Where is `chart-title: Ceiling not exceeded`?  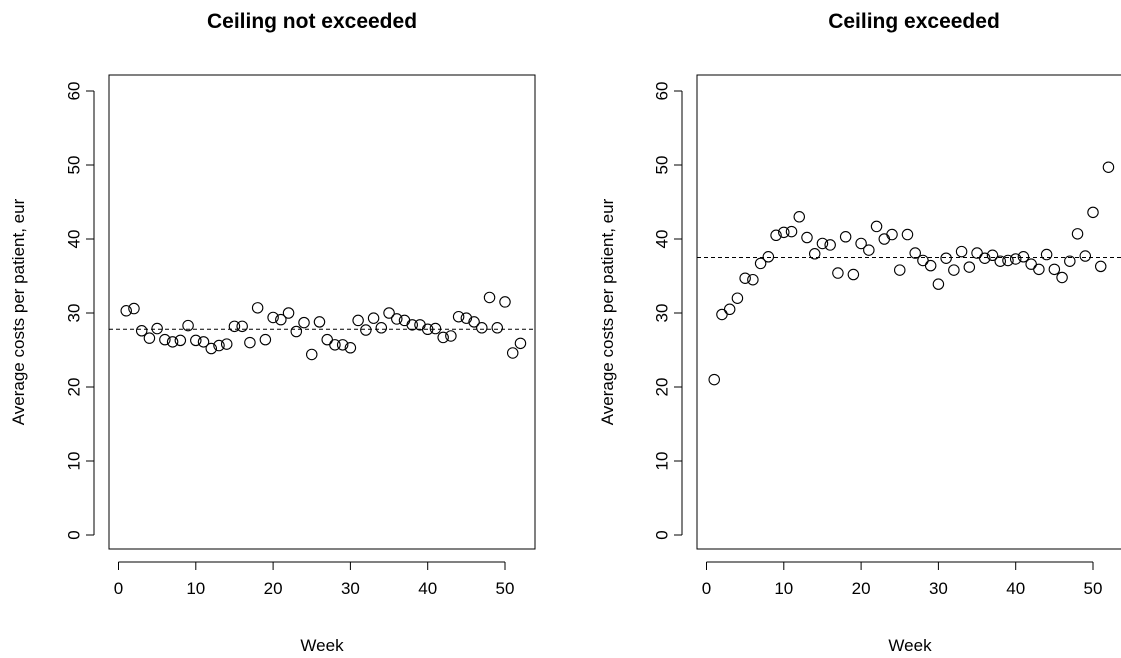
chart-title: Ceiling not exceeded is located at coordinates (312, 21).